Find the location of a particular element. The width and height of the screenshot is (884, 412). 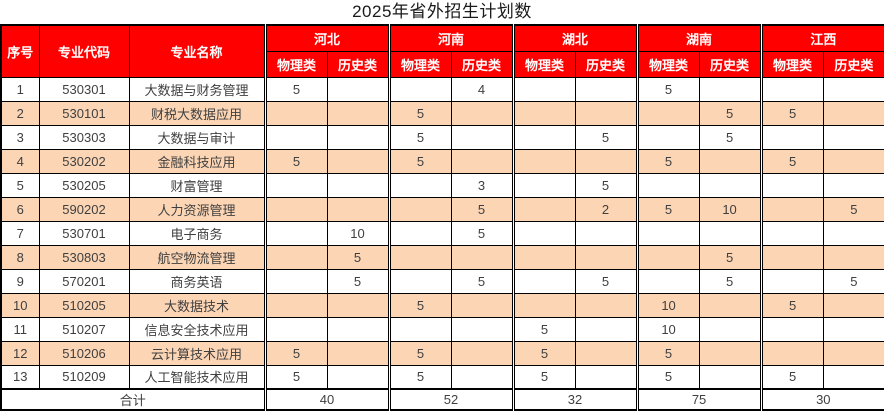

table-row: 5 530205 财富管理 3 5 is located at coordinates (442, 185).